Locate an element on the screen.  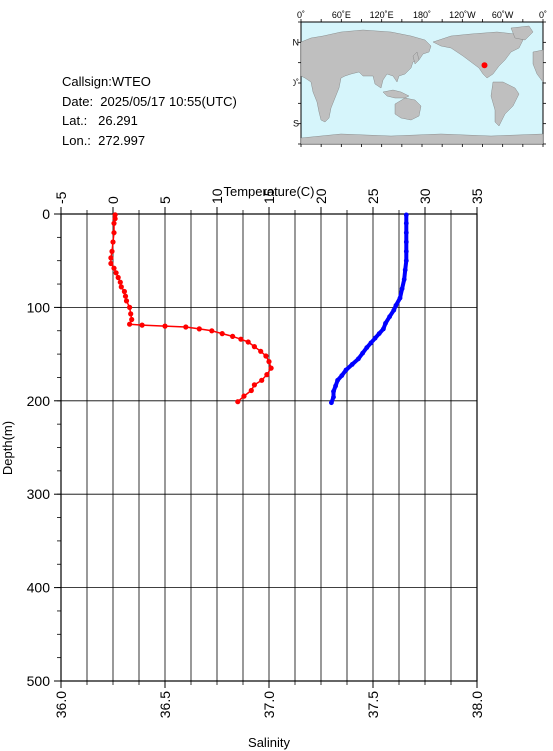
temperature-axis-title: Temperature(C) is located at coordinates (268, 191).